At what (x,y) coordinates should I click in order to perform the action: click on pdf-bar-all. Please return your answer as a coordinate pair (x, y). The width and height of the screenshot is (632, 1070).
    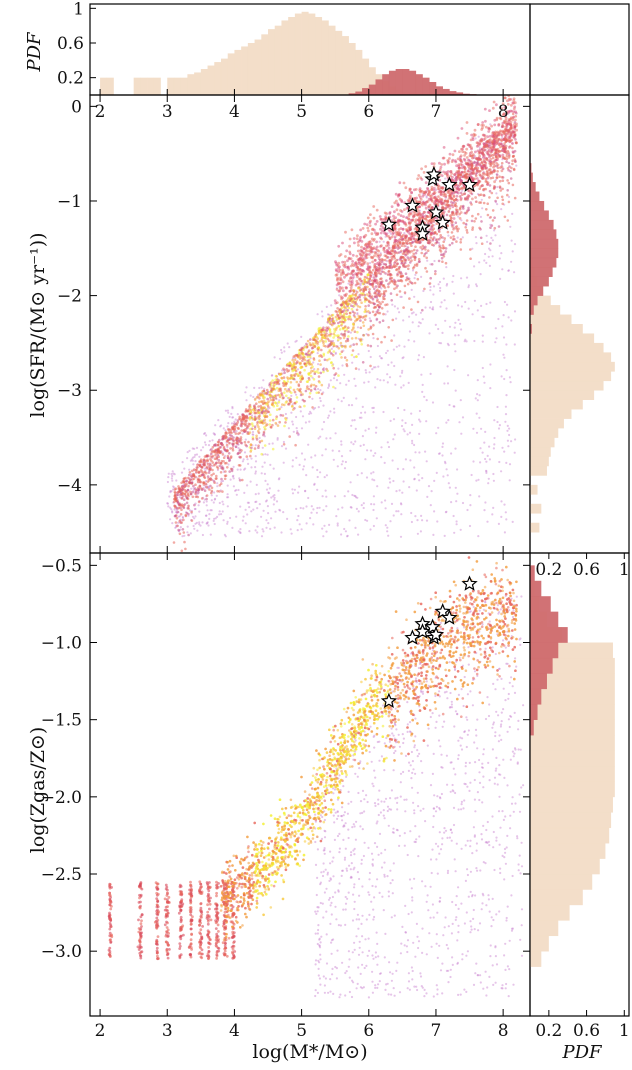
    Looking at the image, I should click on (104, 86).